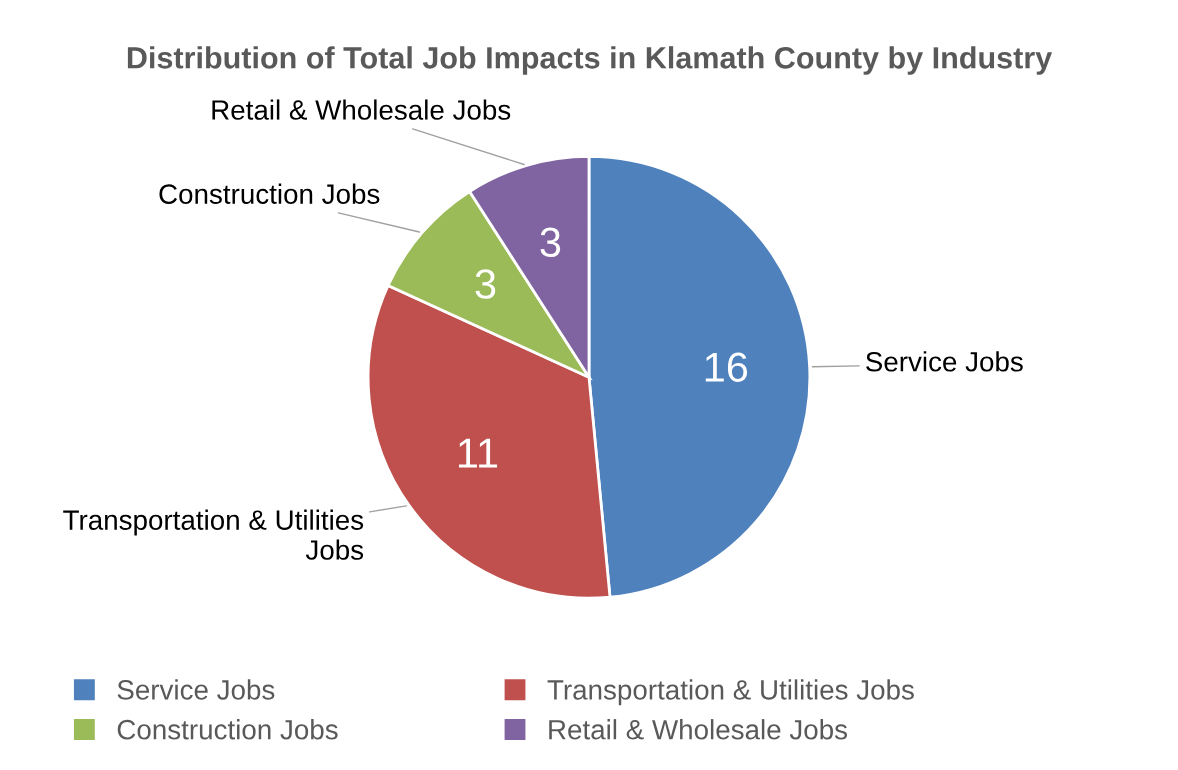 The width and height of the screenshot is (1178, 770). What do you see at coordinates (269, 193) in the screenshot?
I see `slice-label: Construction Jobs` at bounding box center [269, 193].